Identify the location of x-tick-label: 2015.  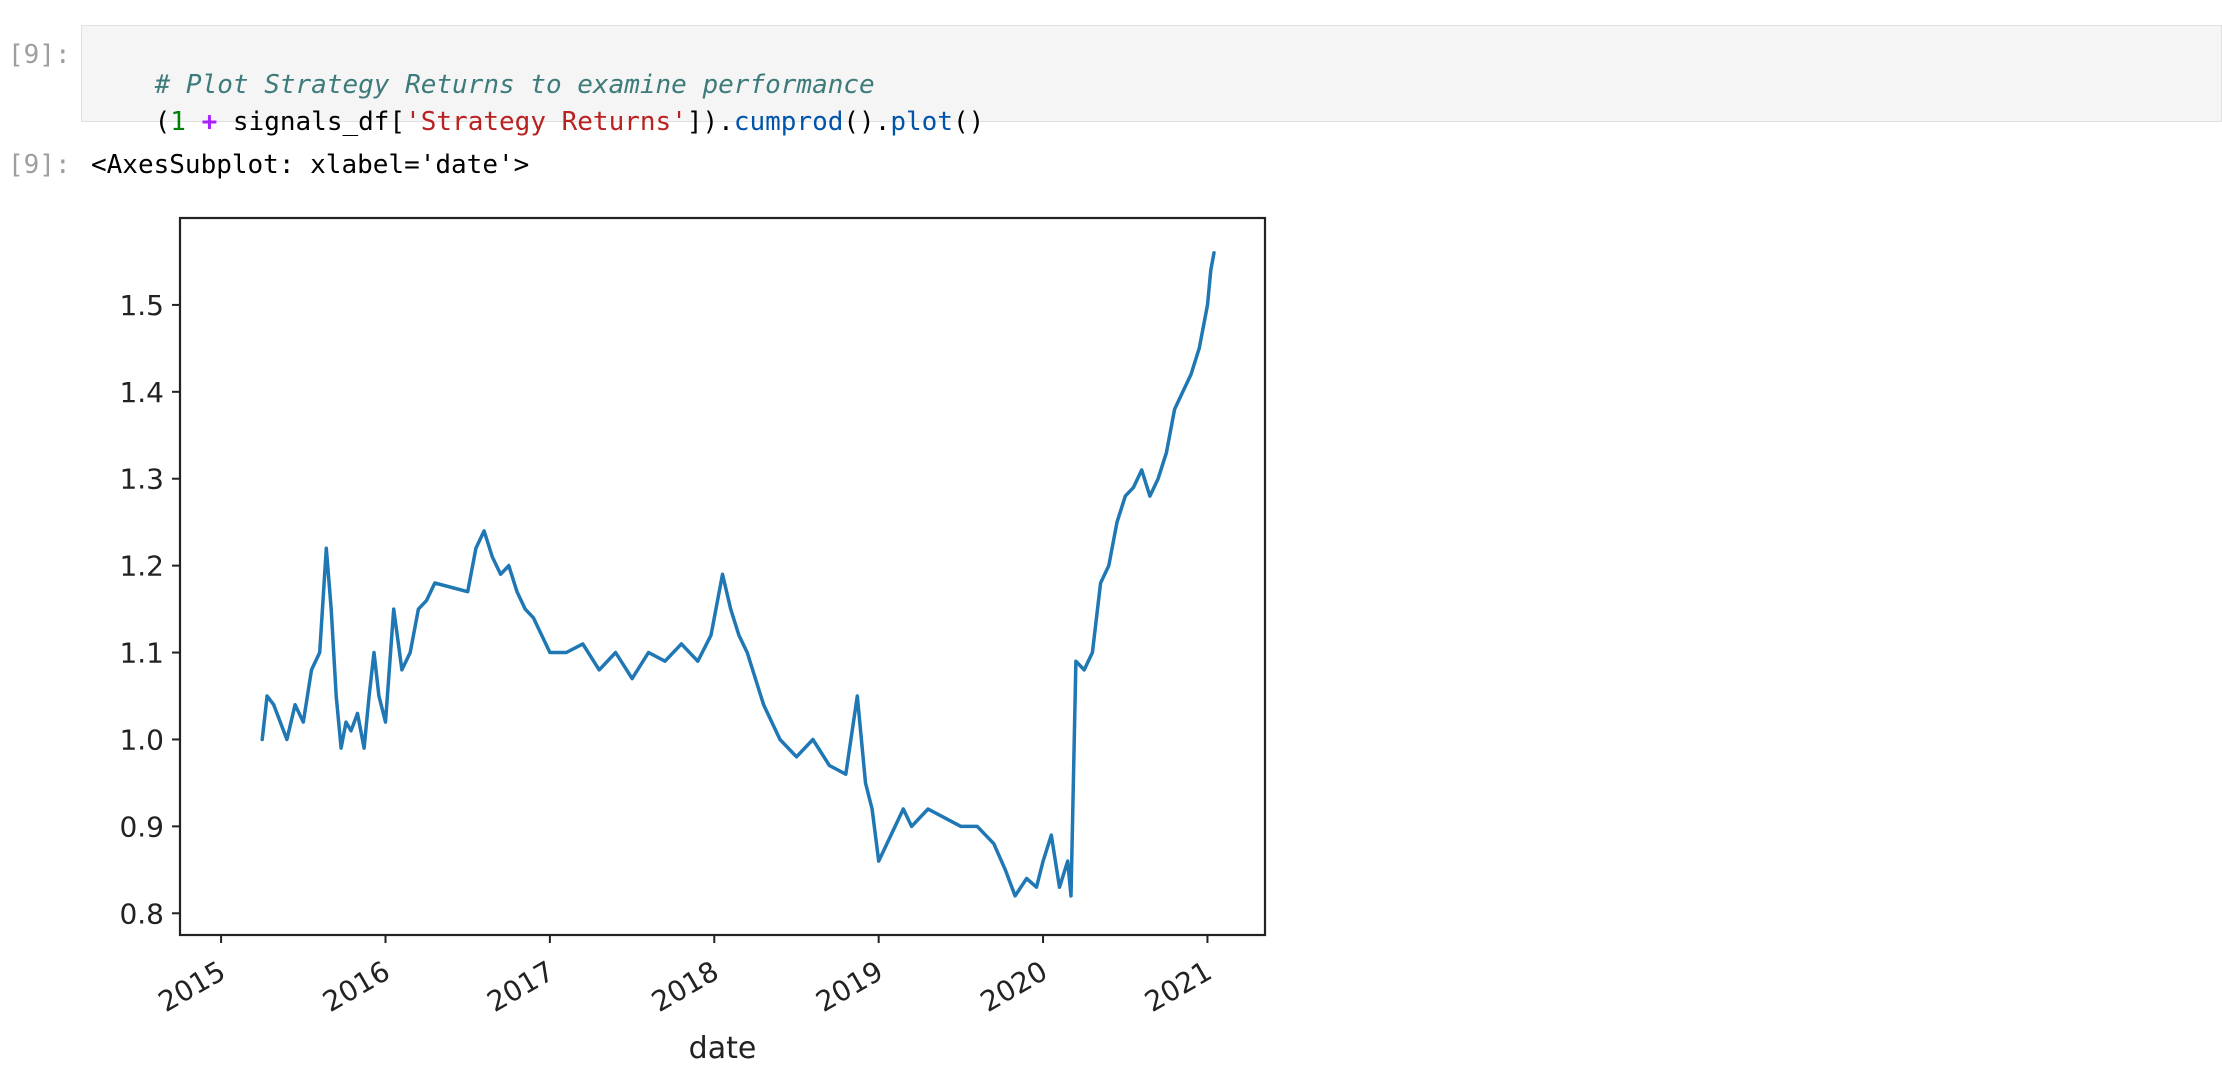
(192, 986).